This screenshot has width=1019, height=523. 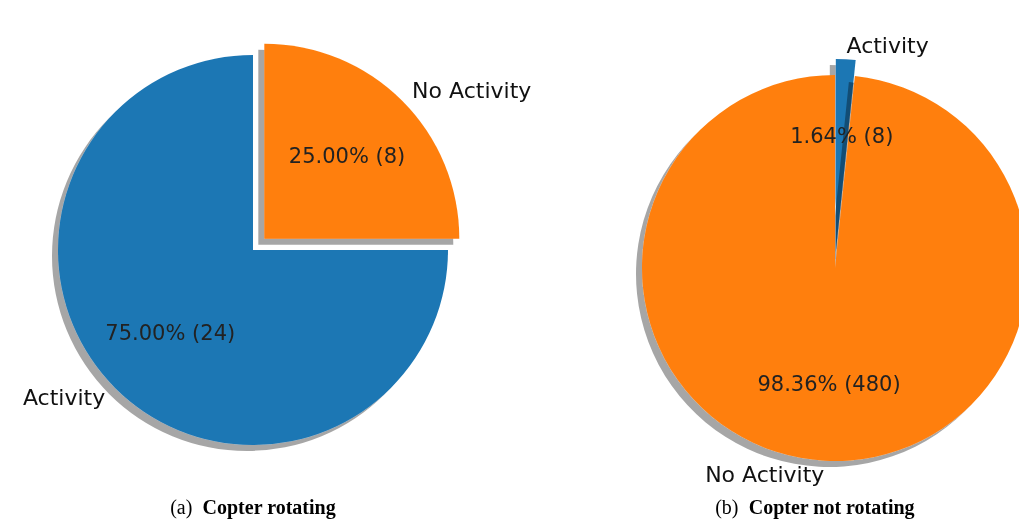 I want to click on data-label: 98.36% (480), so click(x=829, y=383).